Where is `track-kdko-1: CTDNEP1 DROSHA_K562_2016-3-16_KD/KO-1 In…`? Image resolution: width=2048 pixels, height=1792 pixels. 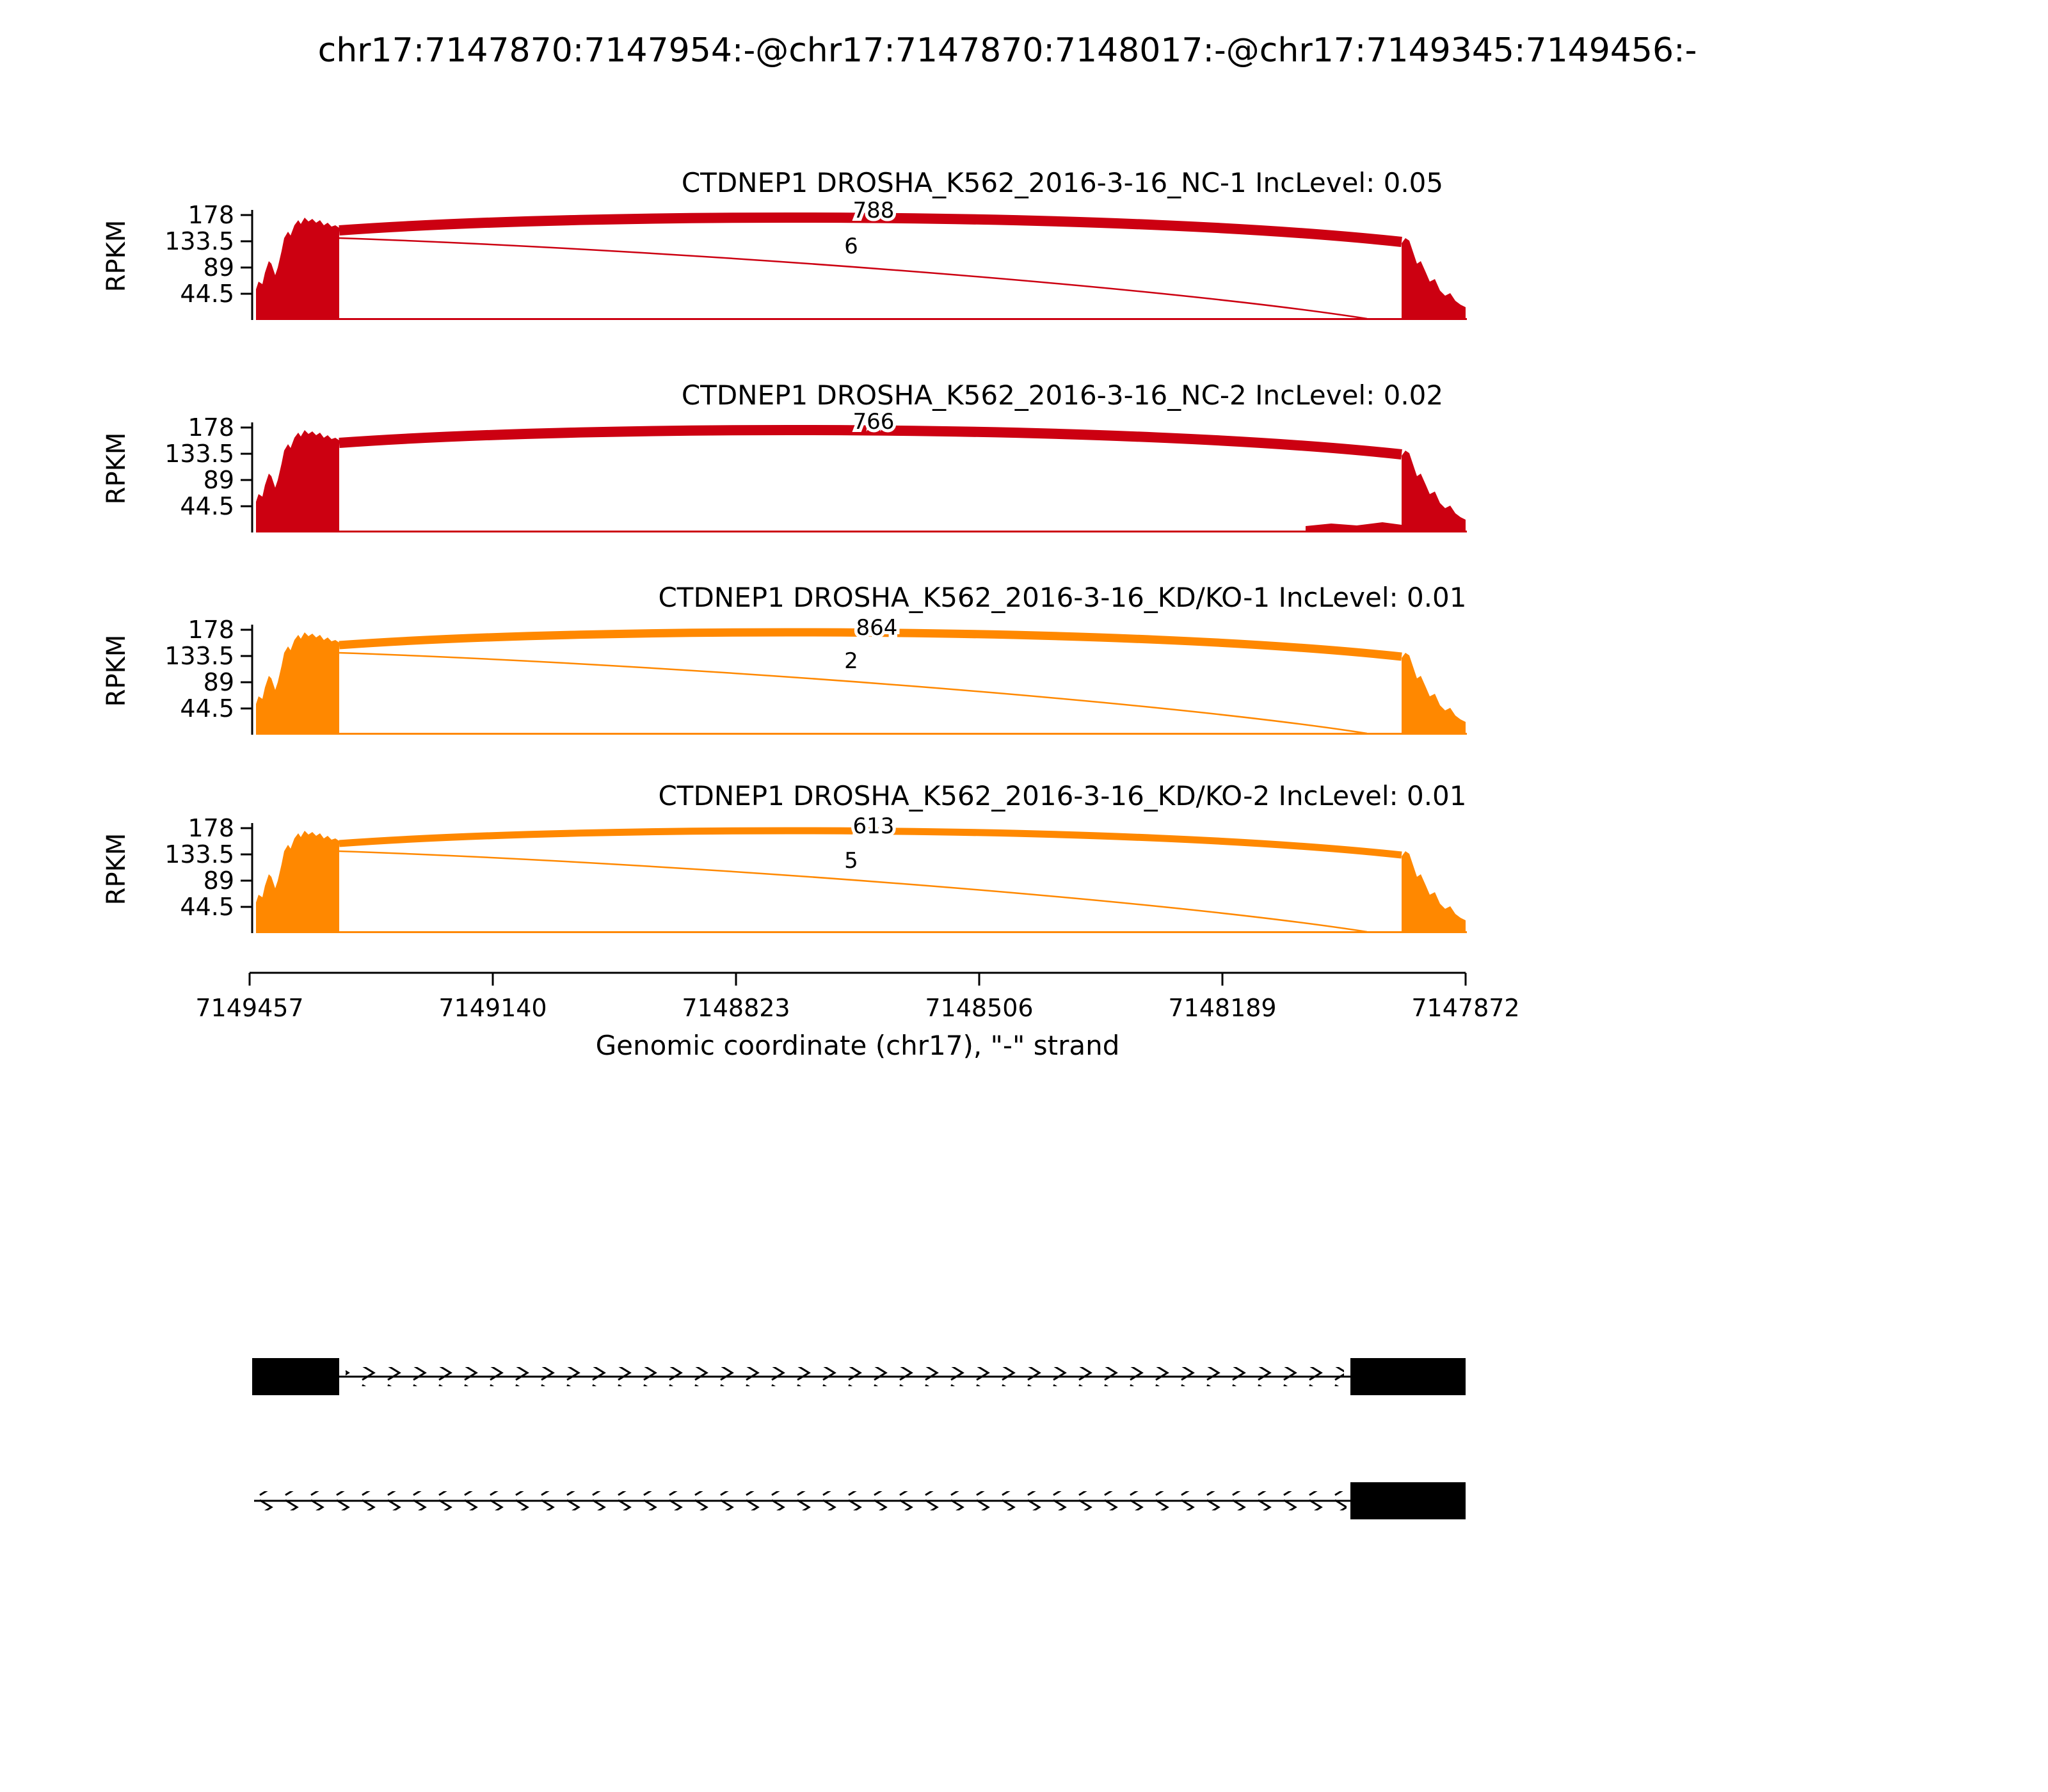 track-kdko-1: CTDNEP1 DROSHA_K562_2016-3-16_KD/KO-1 In… is located at coordinates (784, 658).